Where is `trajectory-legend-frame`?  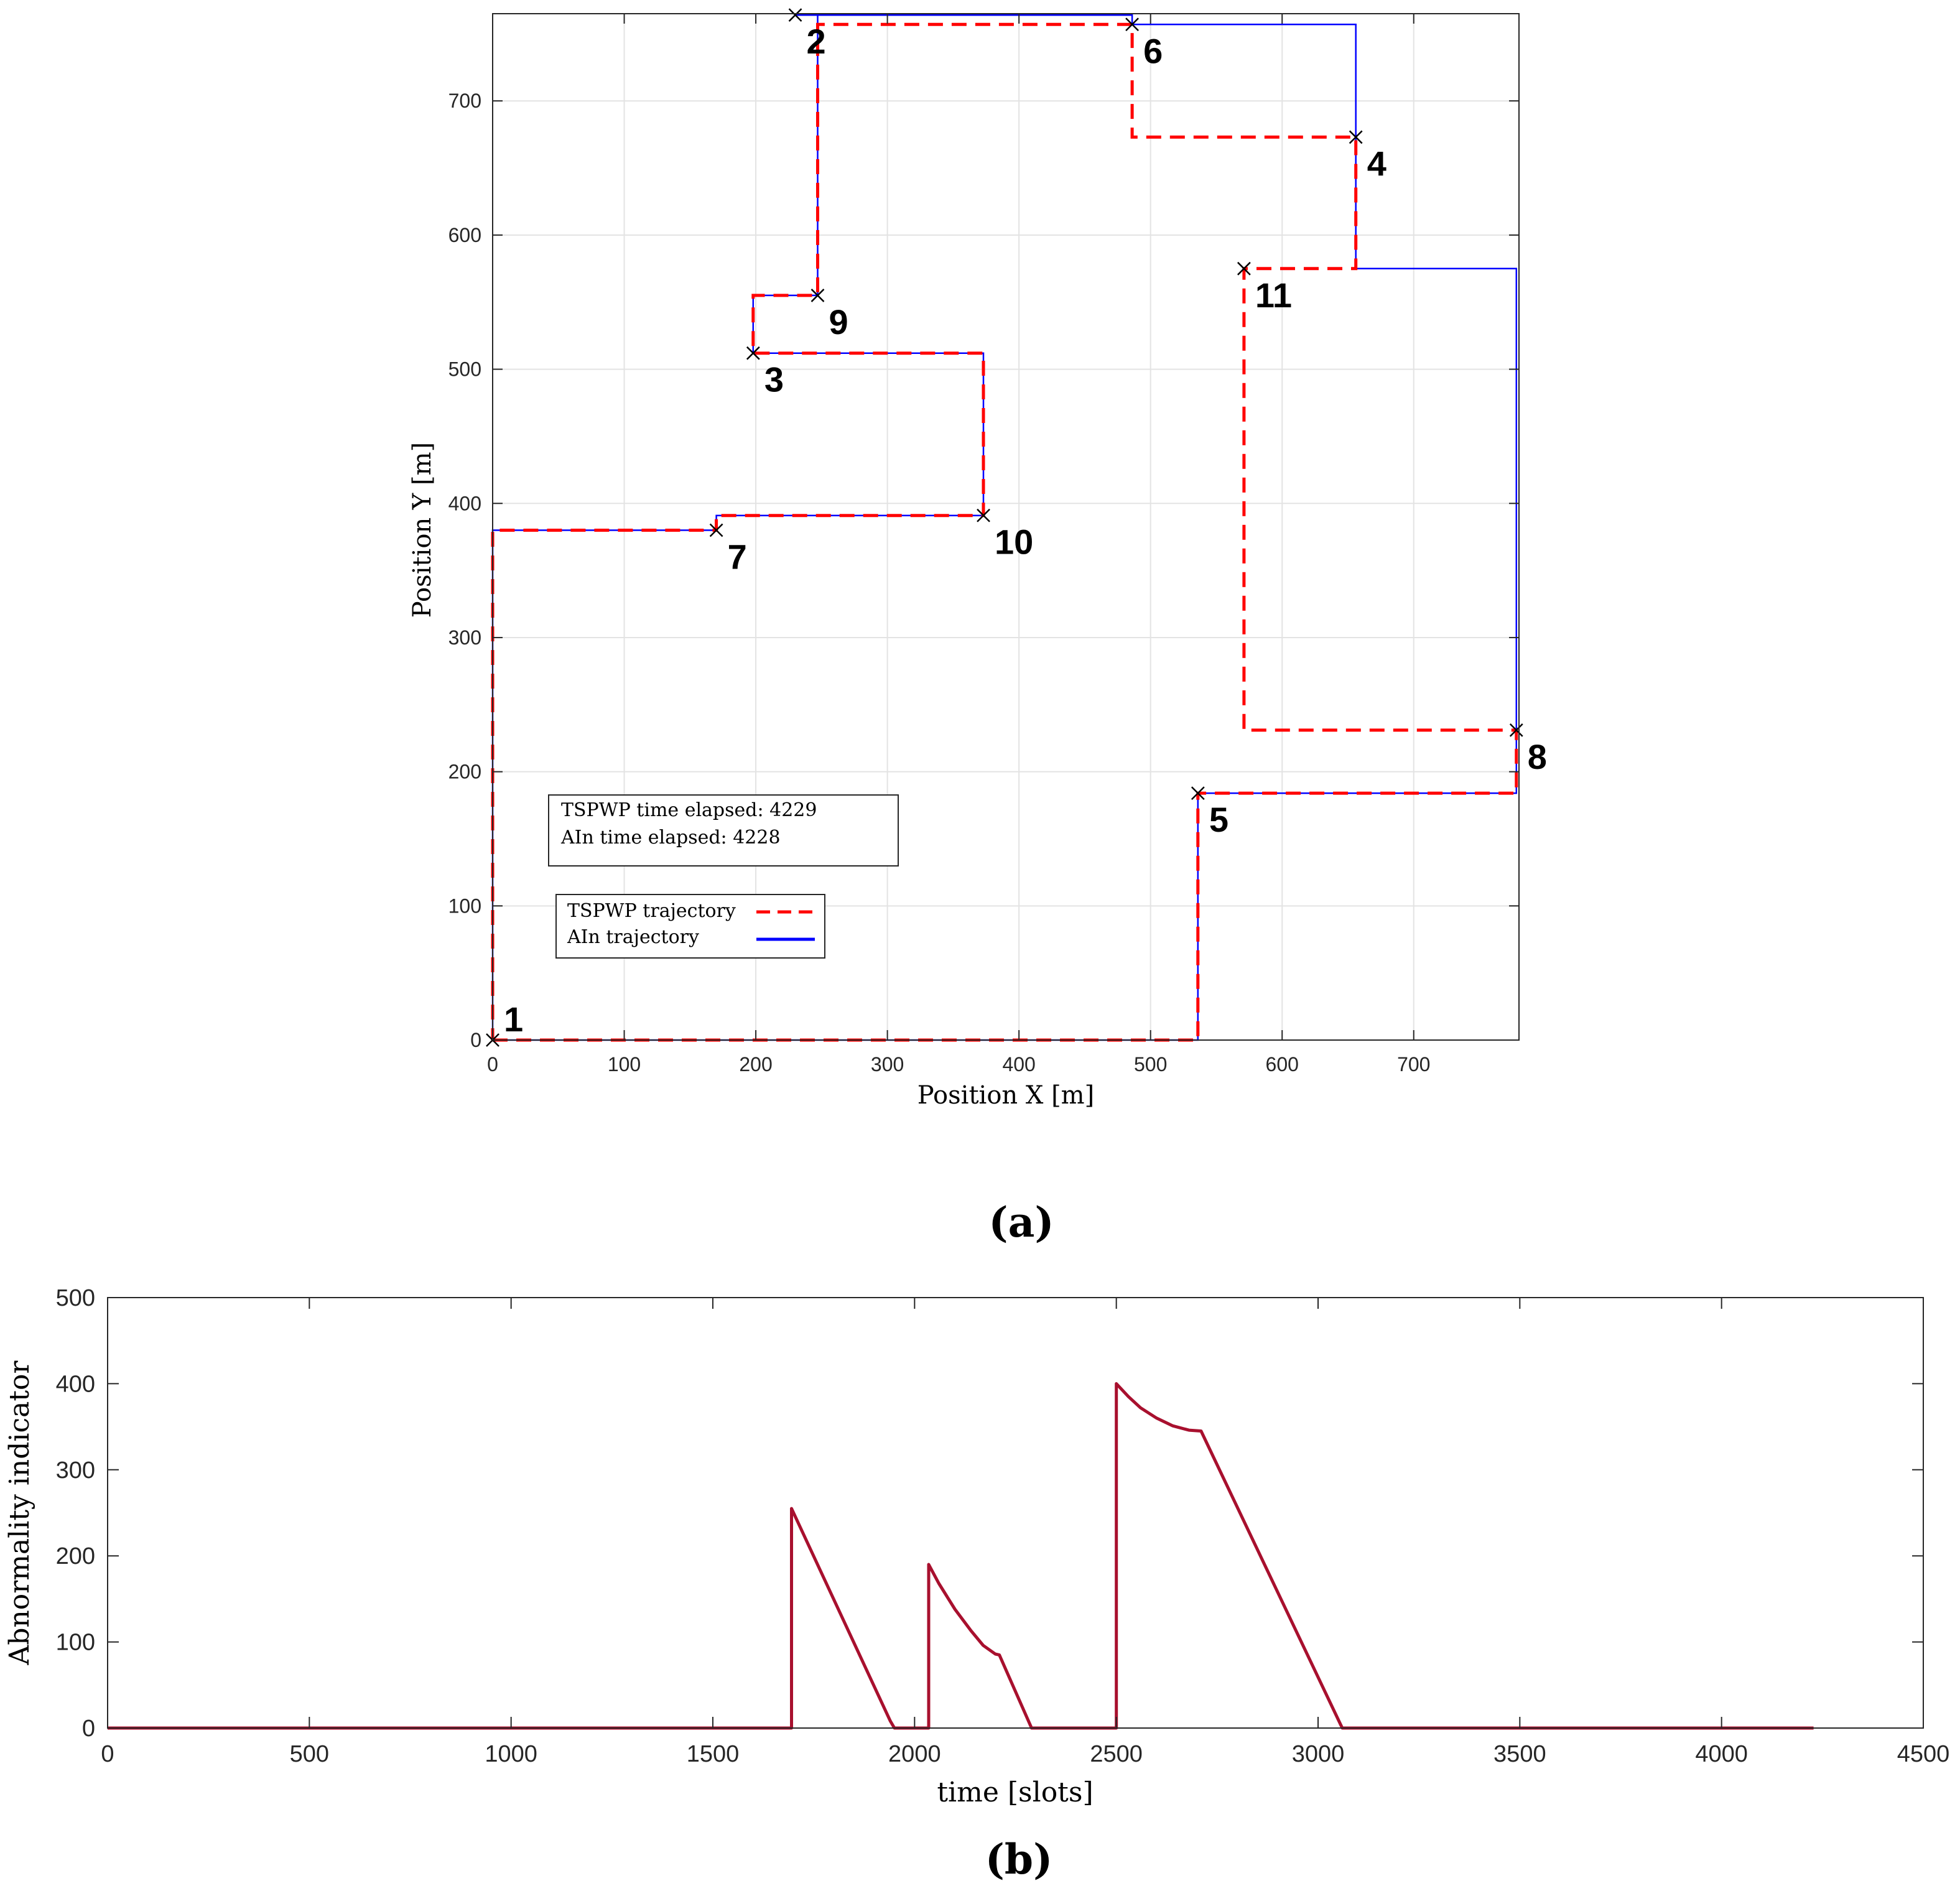 trajectory-legend-frame is located at coordinates (690, 926).